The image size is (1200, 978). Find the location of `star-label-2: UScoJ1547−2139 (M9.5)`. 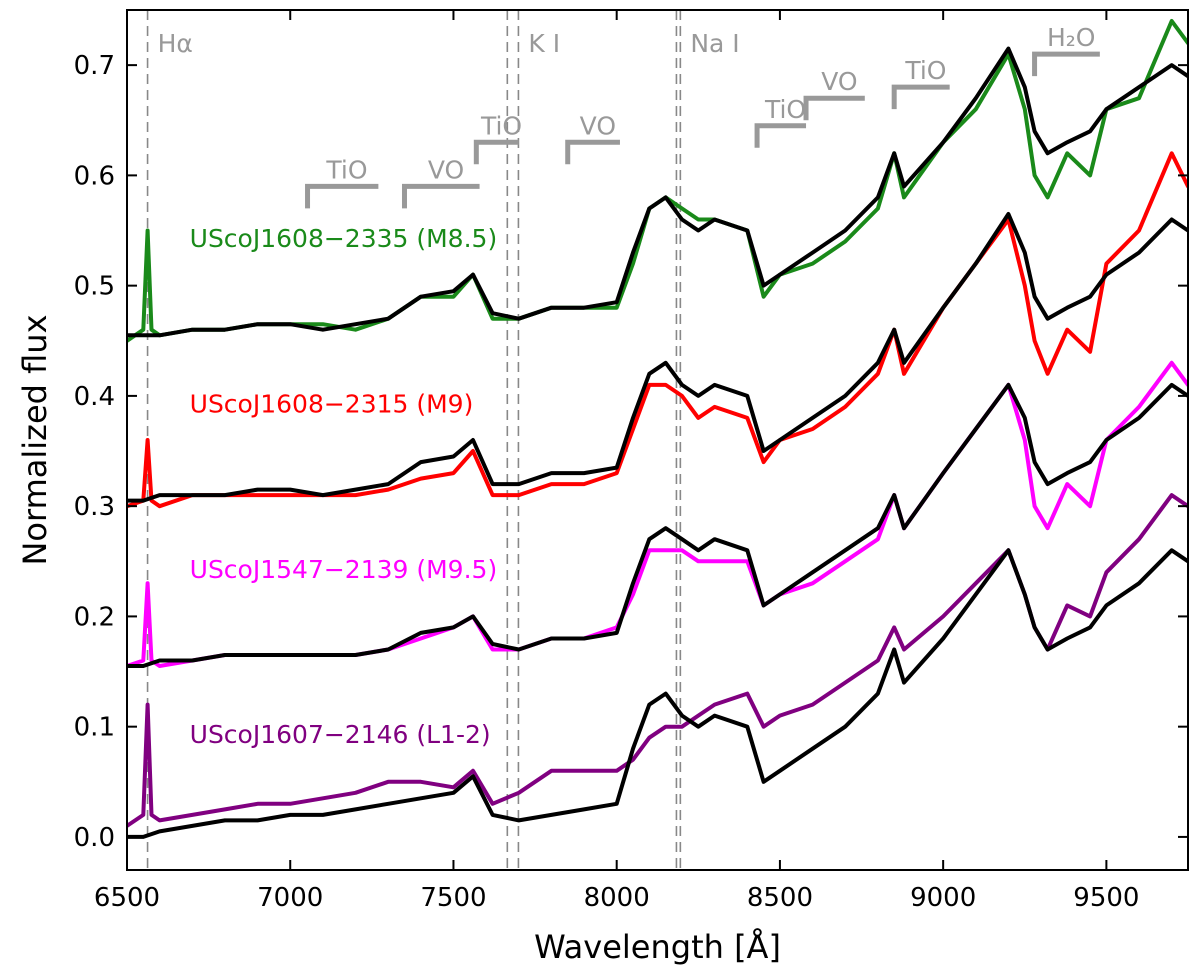

star-label-2: UScoJ1547−2139 (M9.5) is located at coordinates (344, 569).